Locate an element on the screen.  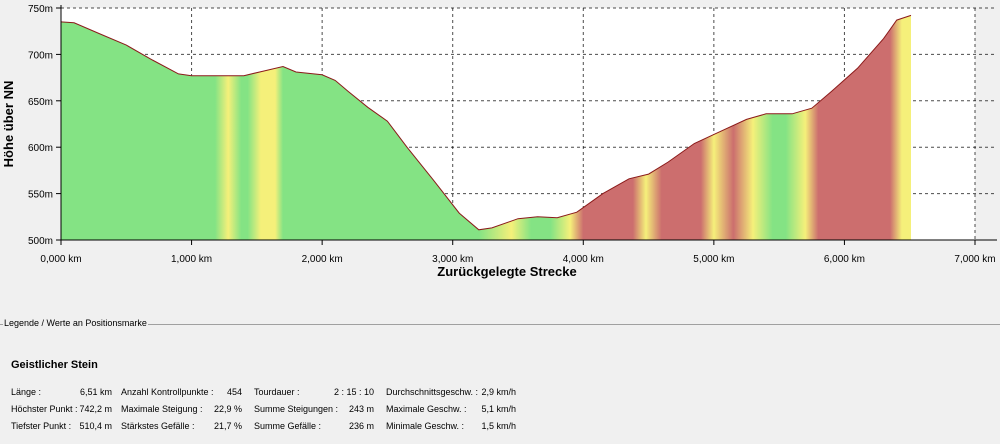
x-tick-label: 2,000 km is located at coordinates (322, 259).